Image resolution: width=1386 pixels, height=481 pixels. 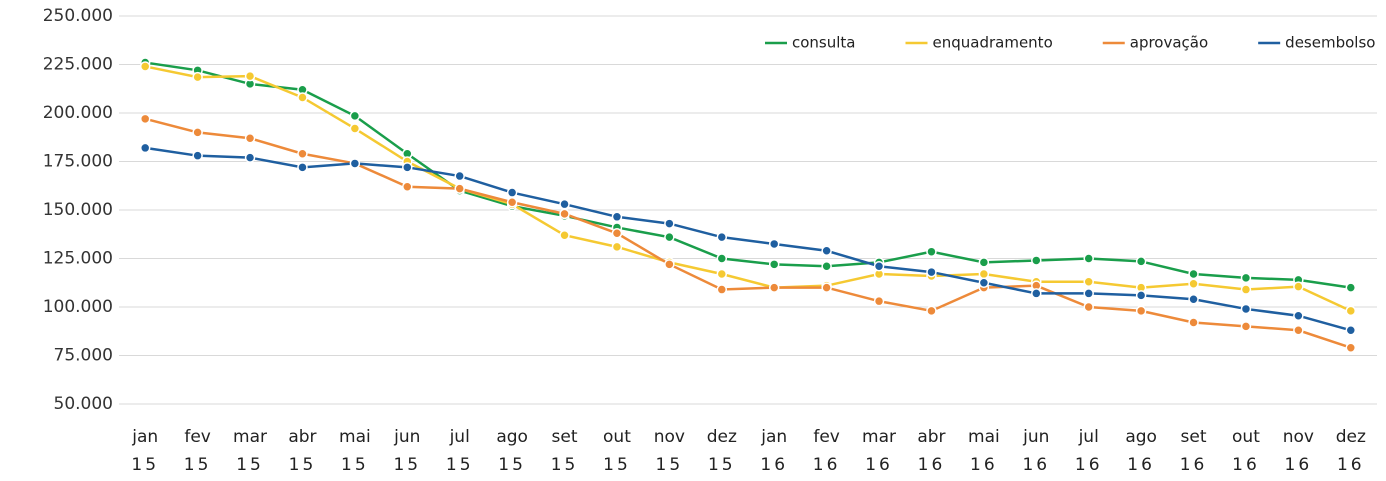 What do you see at coordinates (78, 113) in the screenshot?
I see `y-tick-label: 200.000` at bounding box center [78, 113].